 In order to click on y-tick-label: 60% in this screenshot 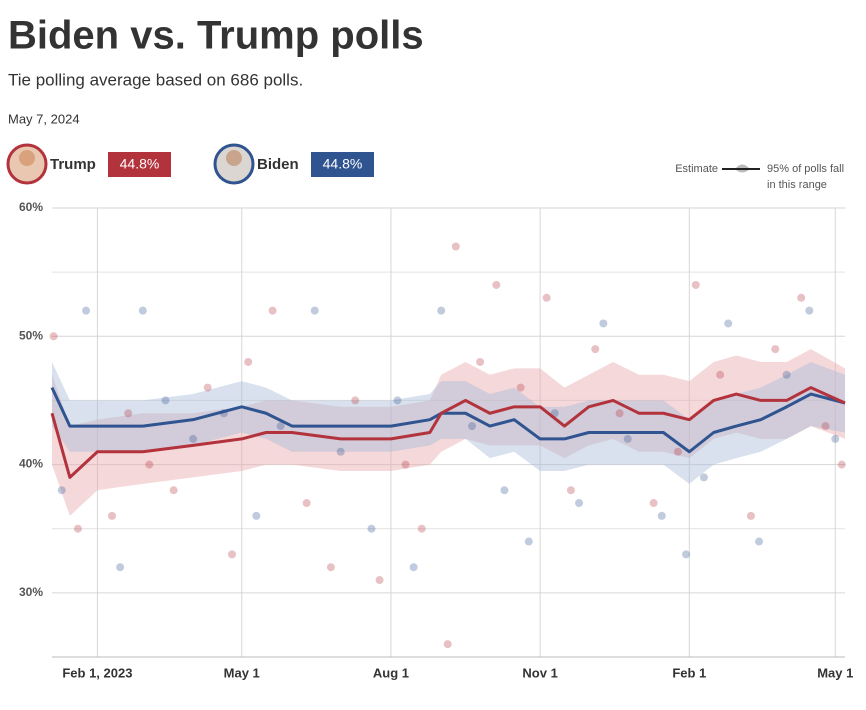, I will do `click(31, 207)`.